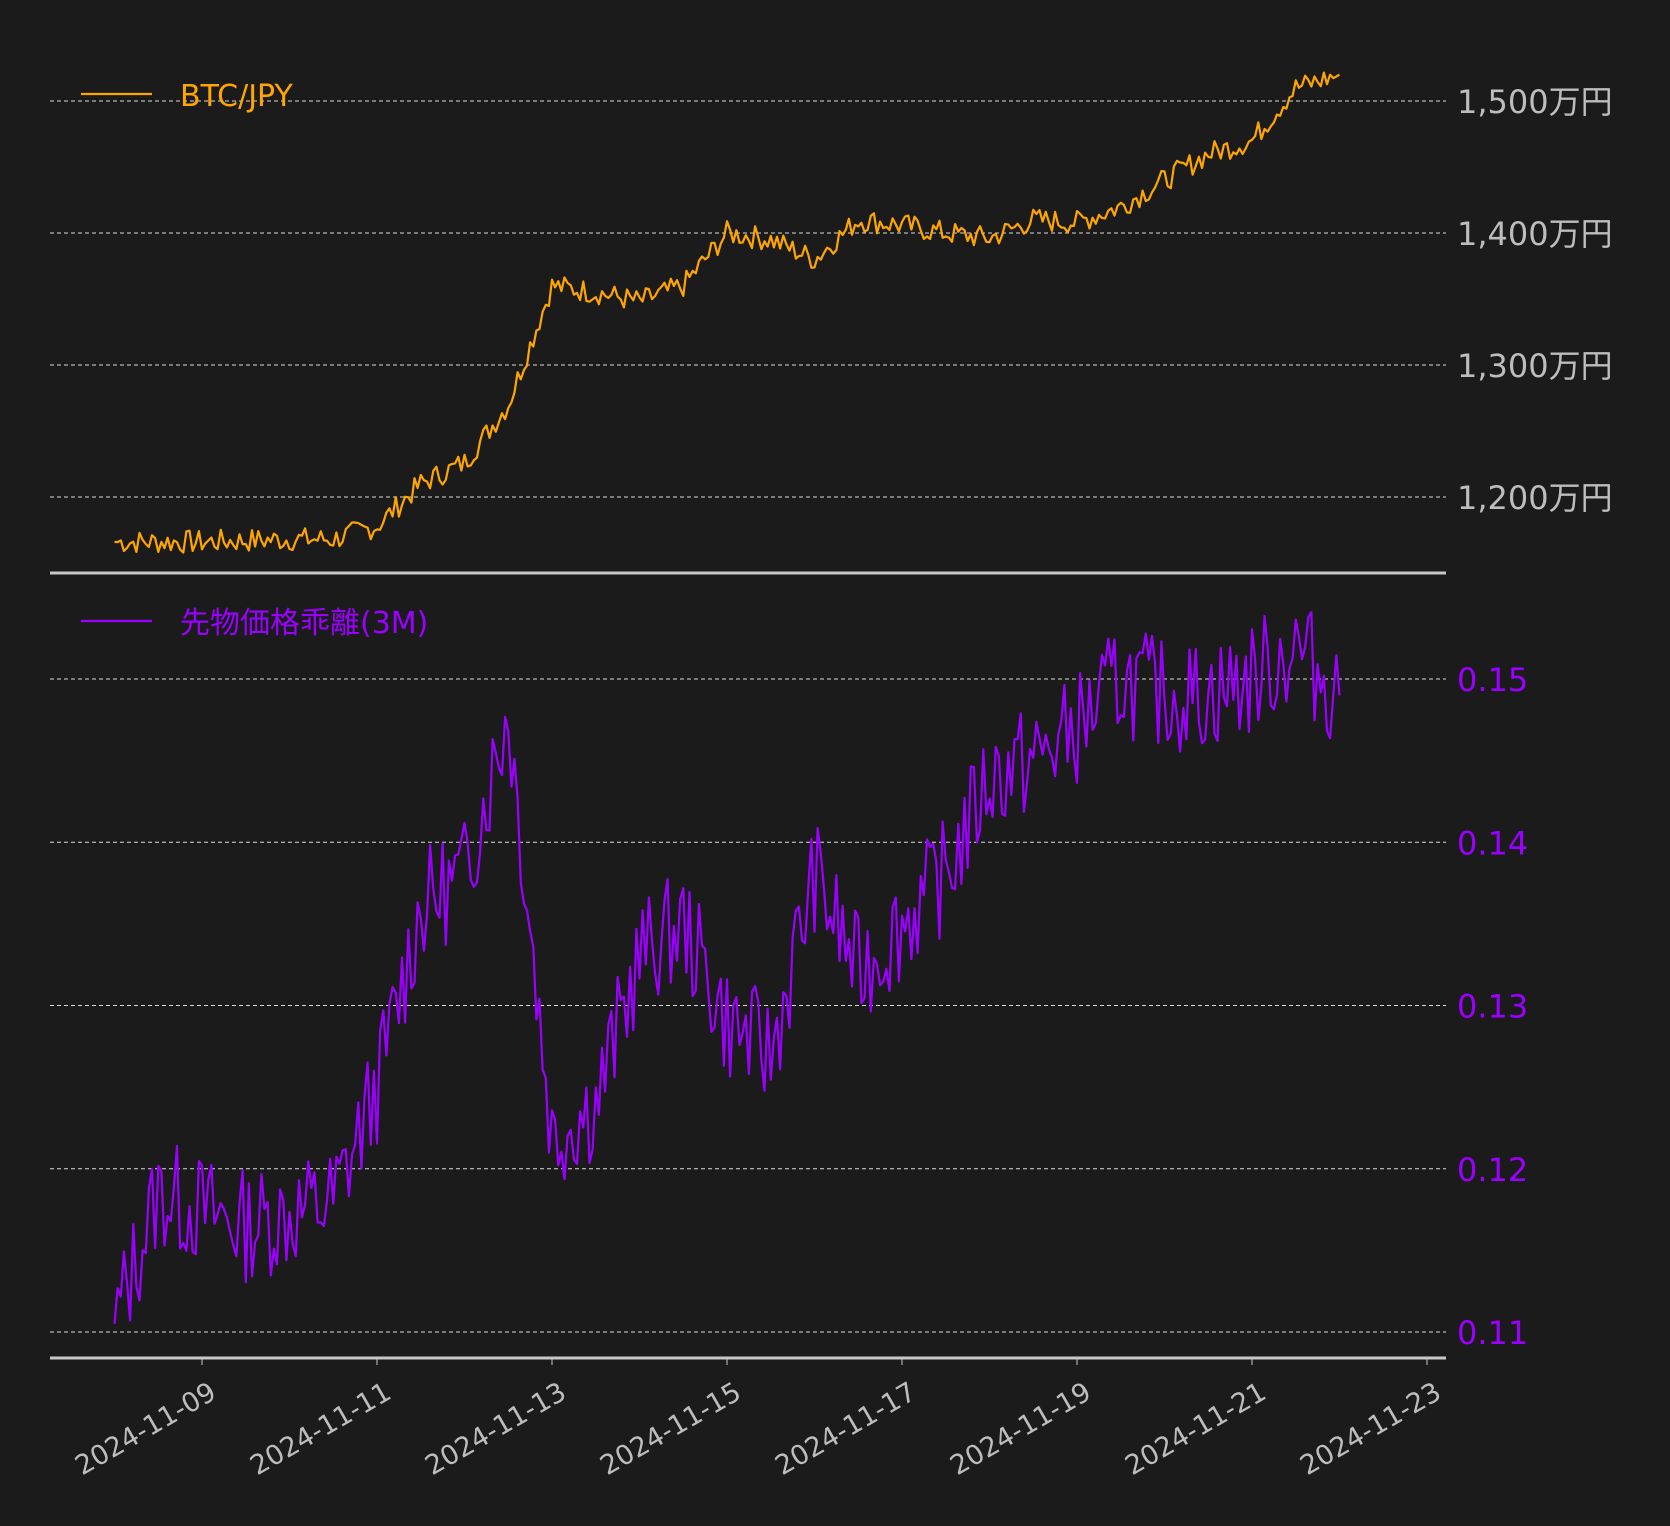  What do you see at coordinates (236, 96) in the screenshot?
I see `legend-label-btc: BTC/JPY` at bounding box center [236, 96].